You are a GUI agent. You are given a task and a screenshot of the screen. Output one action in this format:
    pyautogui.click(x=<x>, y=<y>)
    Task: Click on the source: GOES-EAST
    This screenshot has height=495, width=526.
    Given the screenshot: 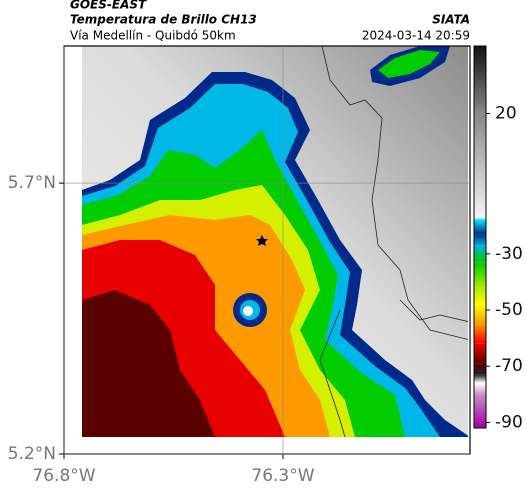 What is the action you would take?
    pyautogui.click(x=108, y=6)
    